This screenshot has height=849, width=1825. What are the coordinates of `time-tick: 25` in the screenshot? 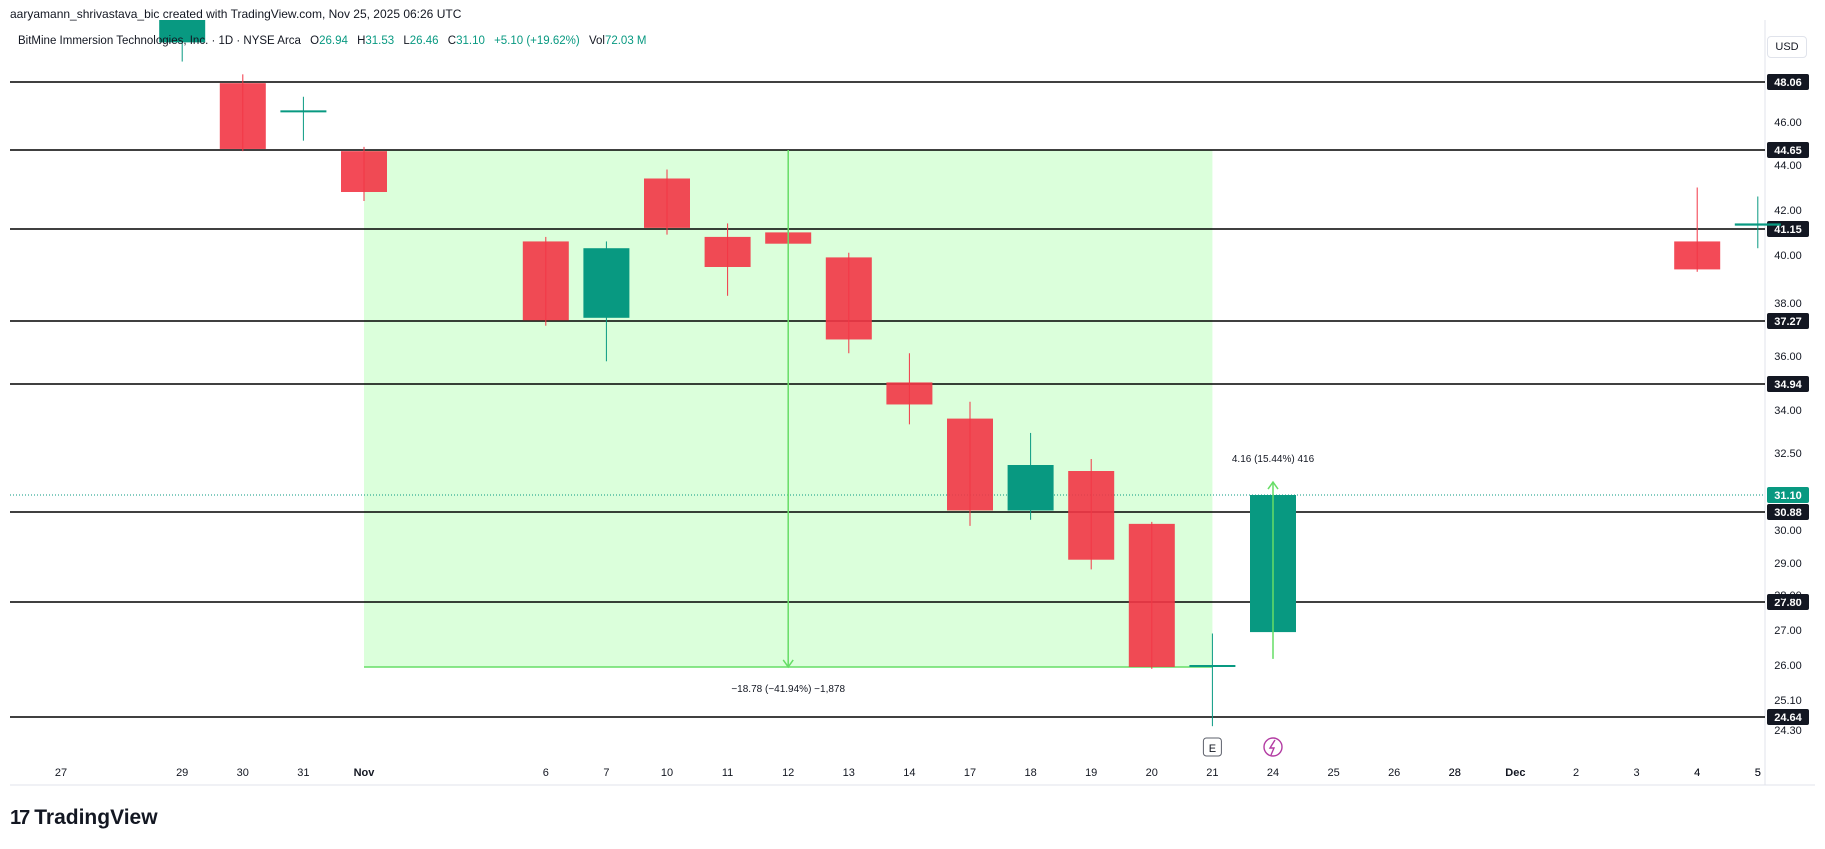 It's located at (1333, 773).